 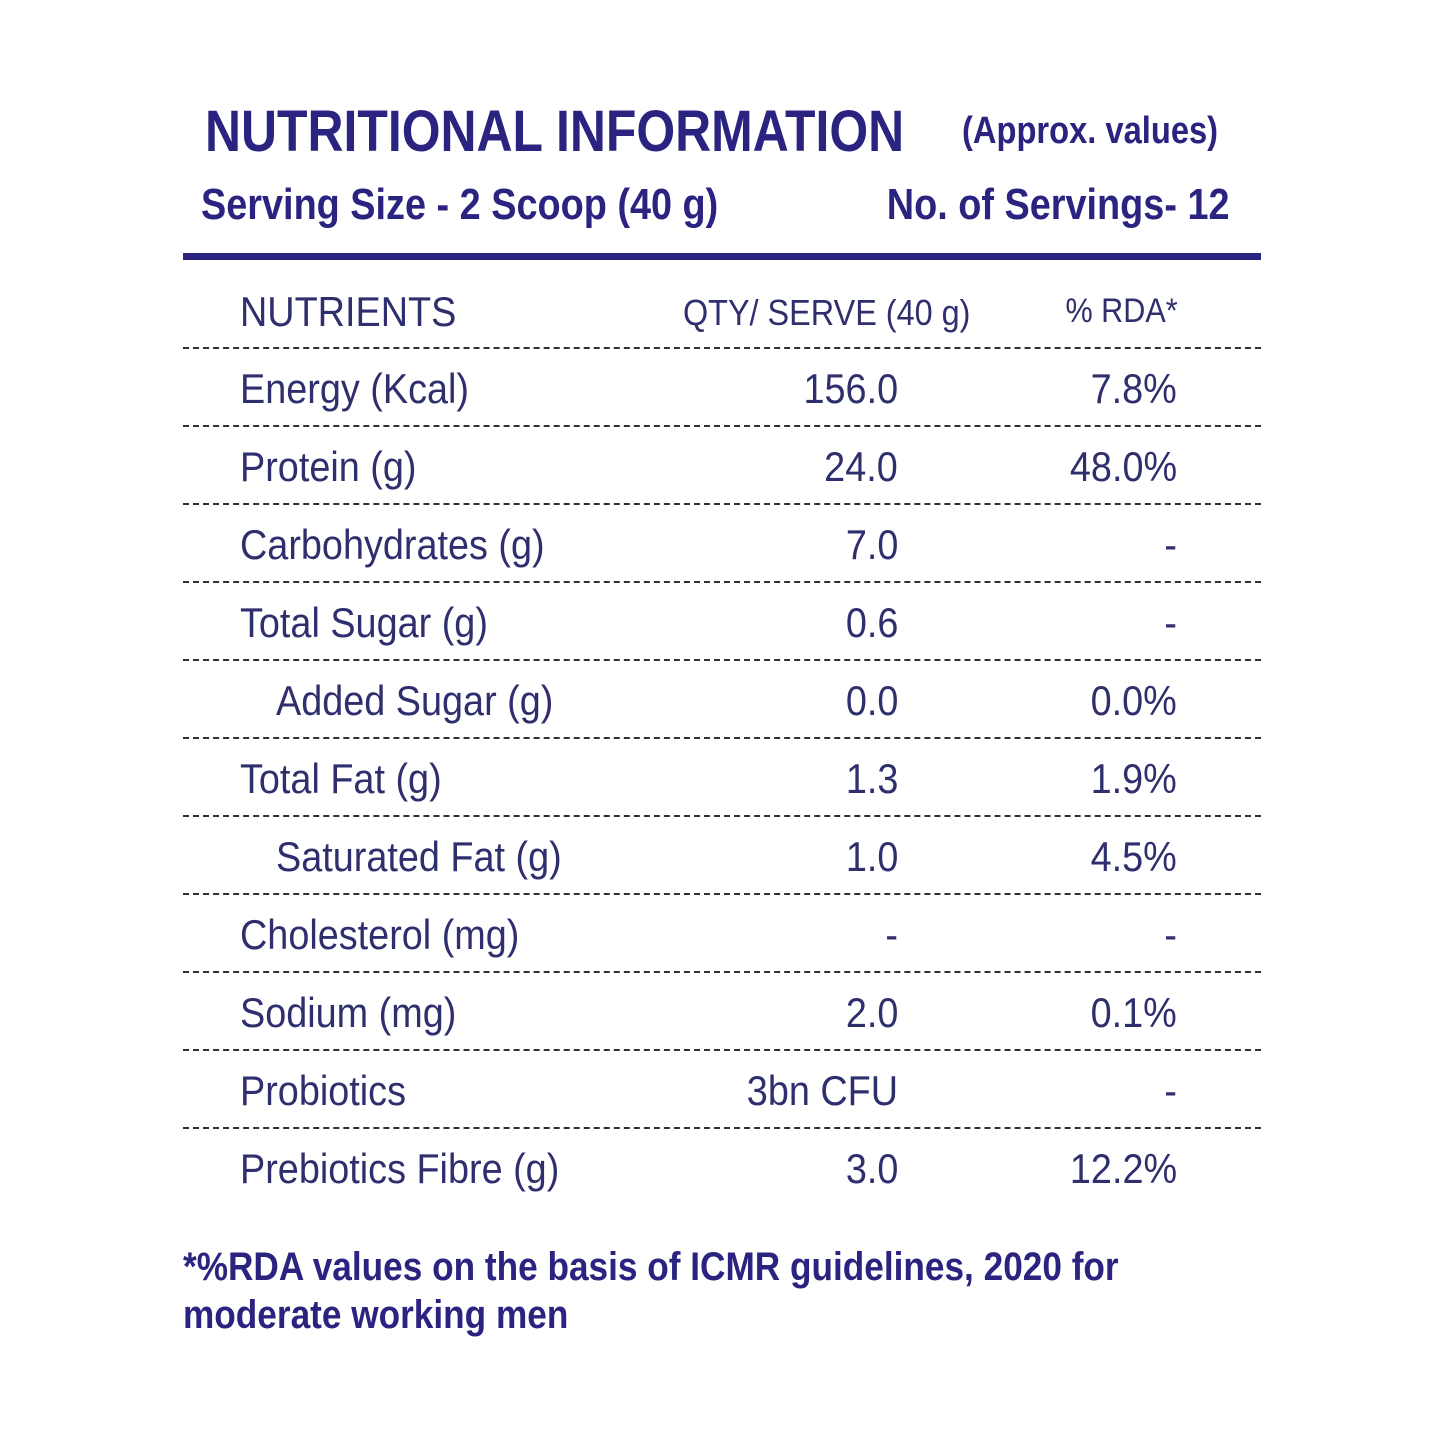 What do you see at coordinates (1133, 388) in the screenshot?
I see `nutrient-rda: 7.8%` at bounding box center [1133, 388].